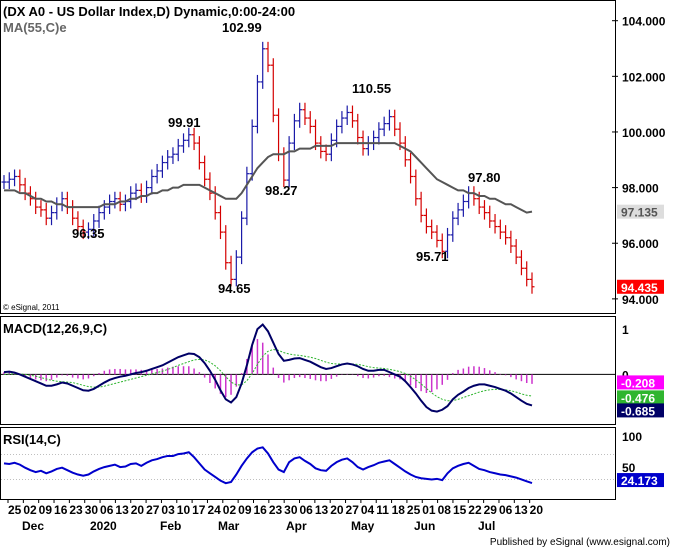  I want to click on x-day-label: 02, so click(30, 510).